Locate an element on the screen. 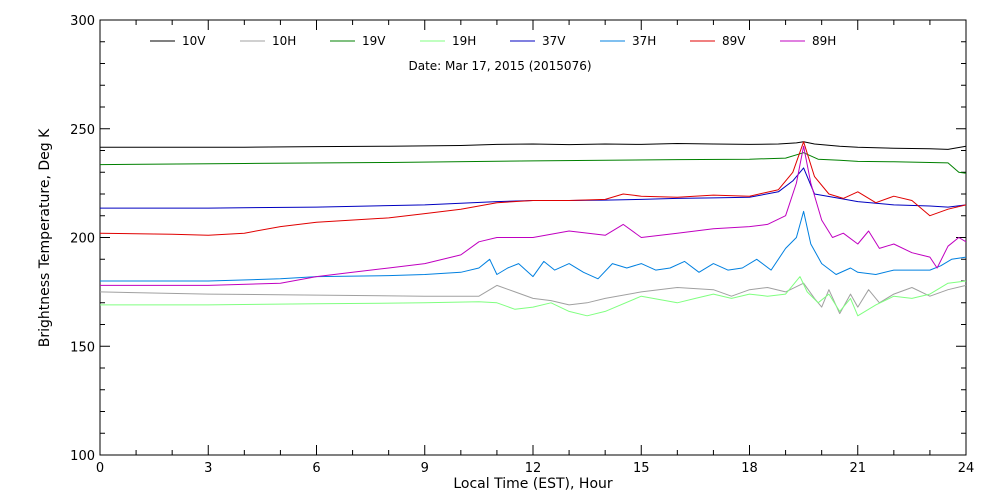 The image size is (1000, 500). y-tick-label: 300 is located at coordinates (82, 21).